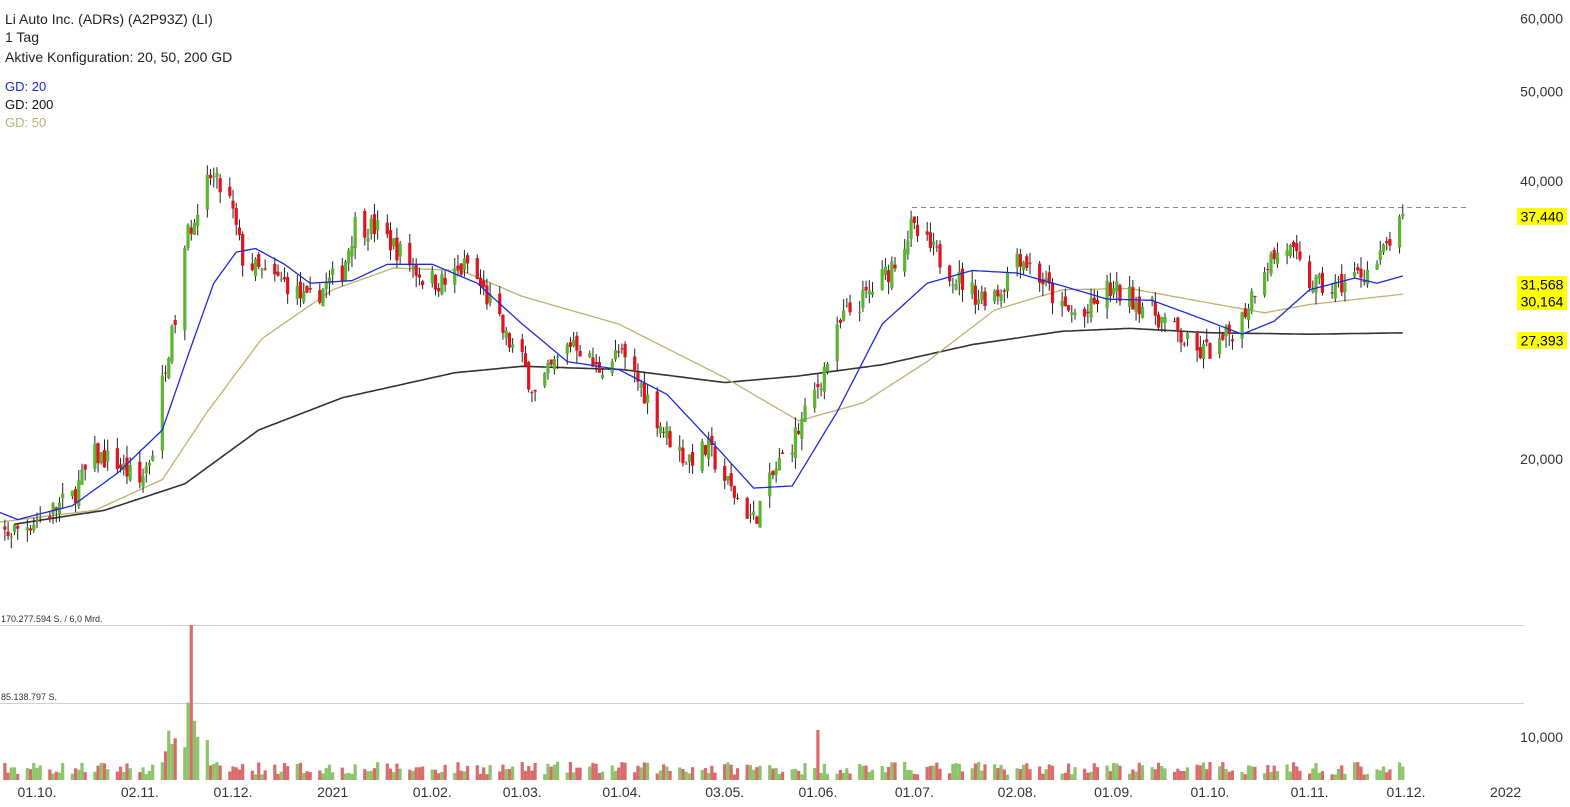 The width and height of the screenshot is (1570, 807). Describe the element at coordinates (1542, 301) in the screenshot. I see `price-badge` at that location.